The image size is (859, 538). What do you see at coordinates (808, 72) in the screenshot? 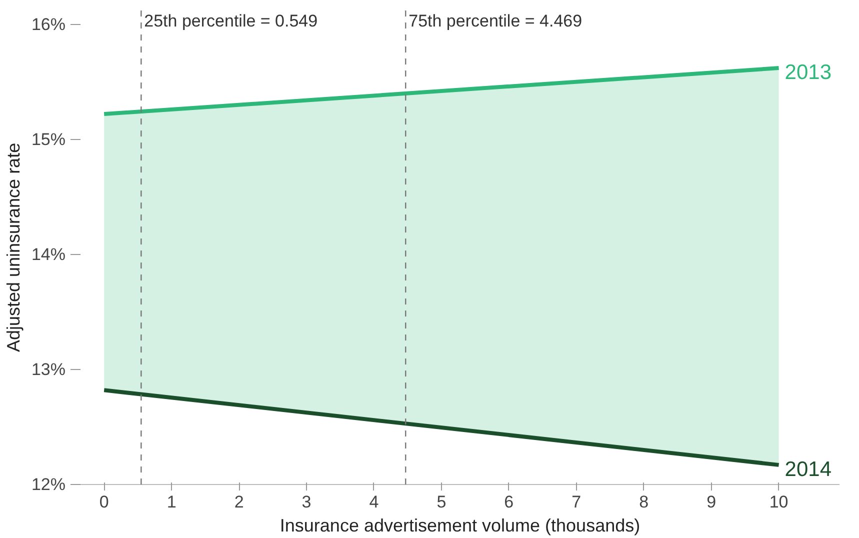
I see `series-label: 2013` at bounding box center [808, 72].